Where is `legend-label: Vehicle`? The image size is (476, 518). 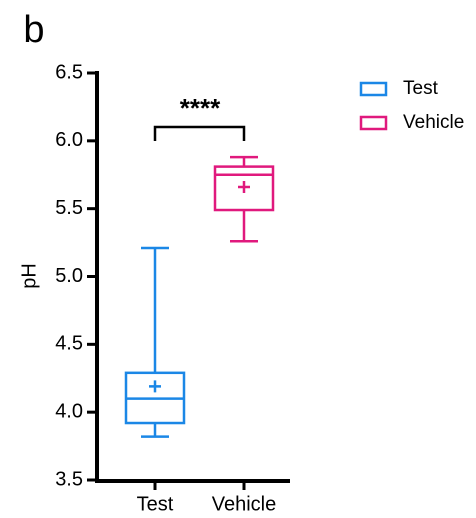
legend-label: Vehicle is located at coordinates (433, 122).